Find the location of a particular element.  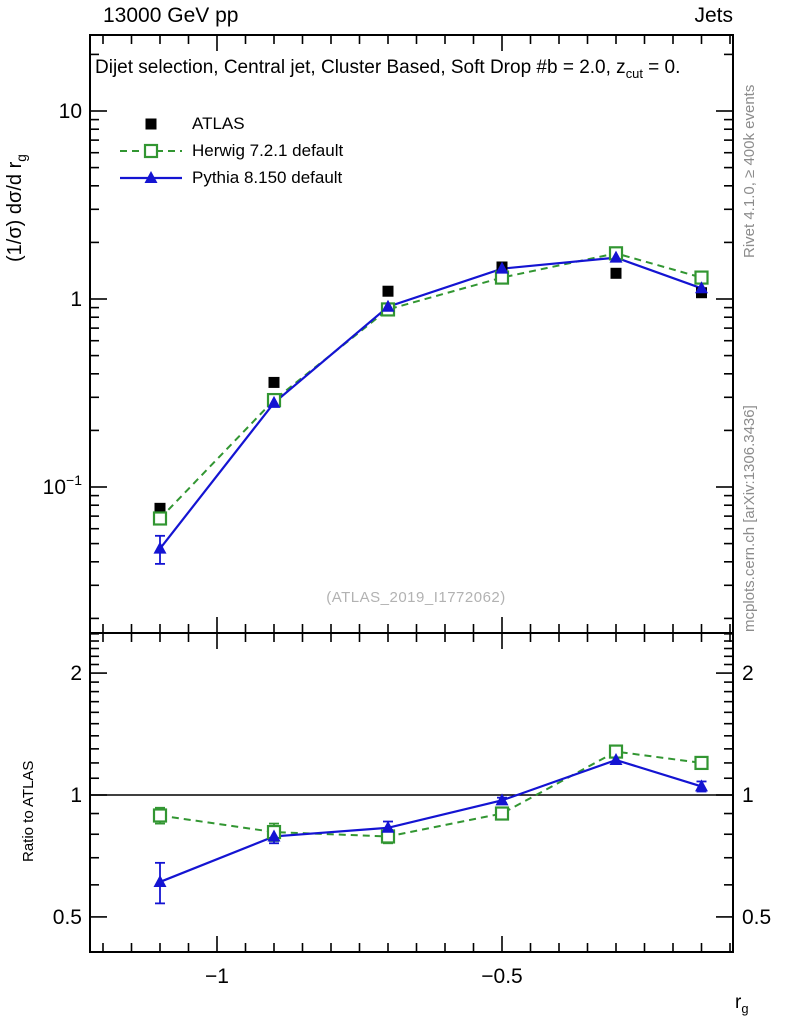

pythia-marker-icon is located at coordinates (151, 176).